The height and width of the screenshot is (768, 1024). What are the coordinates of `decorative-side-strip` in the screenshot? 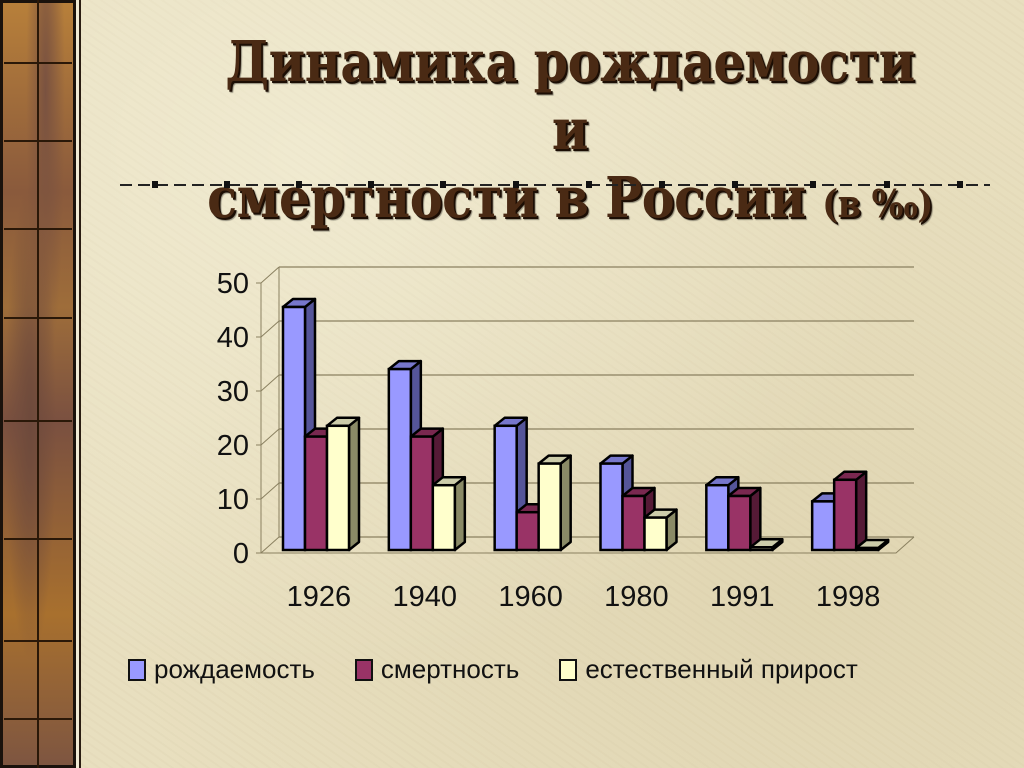 It's located at (39, 384).